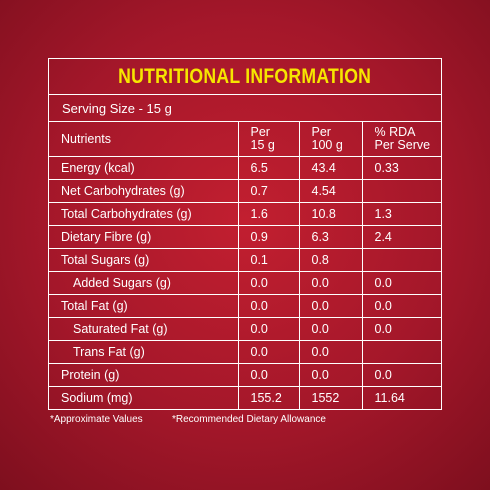 Image resolution: width=490 pixels, height=490 pixels. I want to click on table-row: Protein (g) 0.0 0.0 0.0, so click(245, 375).